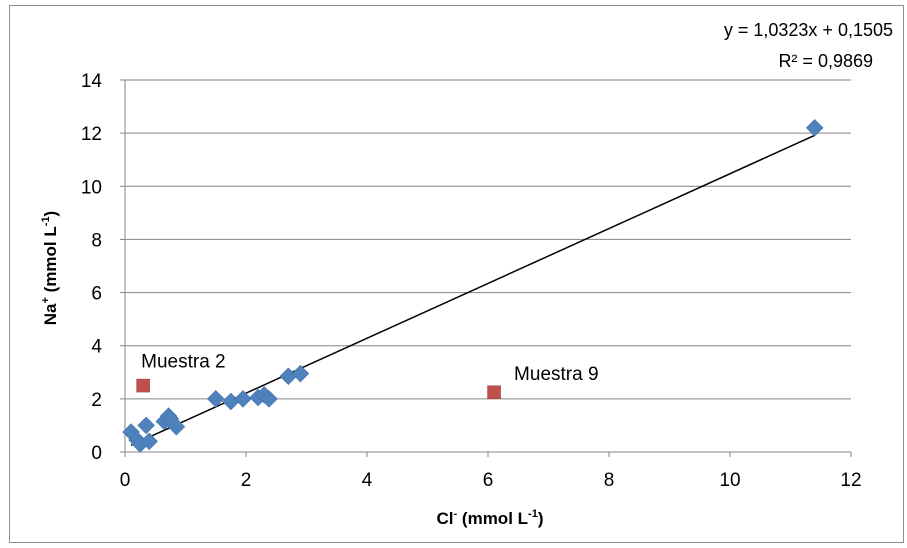 This screenshot has width=907, height=548. What do you see at coordinates (96, 294) in the screenshot?
I see `y-tick-label: 6` at bounding box center [96, 294].